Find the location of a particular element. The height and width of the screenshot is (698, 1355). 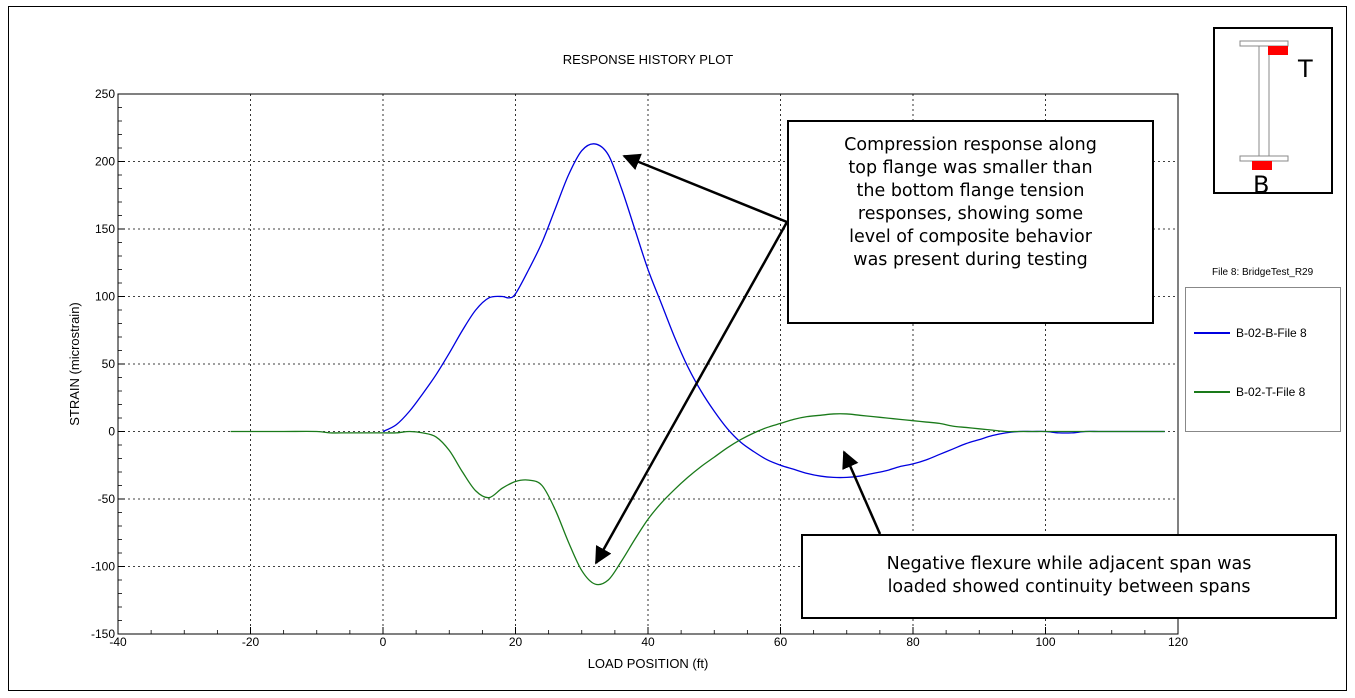

continuity-callout-line: Negative flexure while adjacent span was is located at coordinates (1069, 564).